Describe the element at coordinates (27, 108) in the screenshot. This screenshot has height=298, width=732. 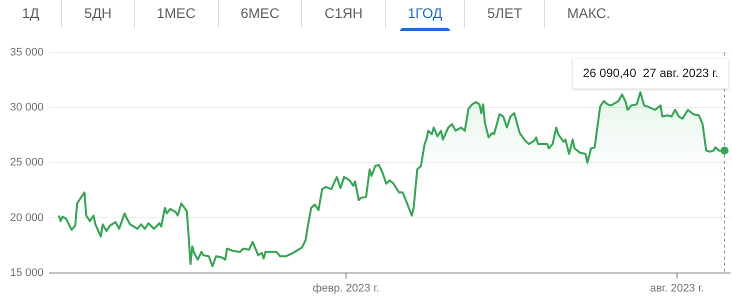
I see `y-tick-label: 30 000` at that location.